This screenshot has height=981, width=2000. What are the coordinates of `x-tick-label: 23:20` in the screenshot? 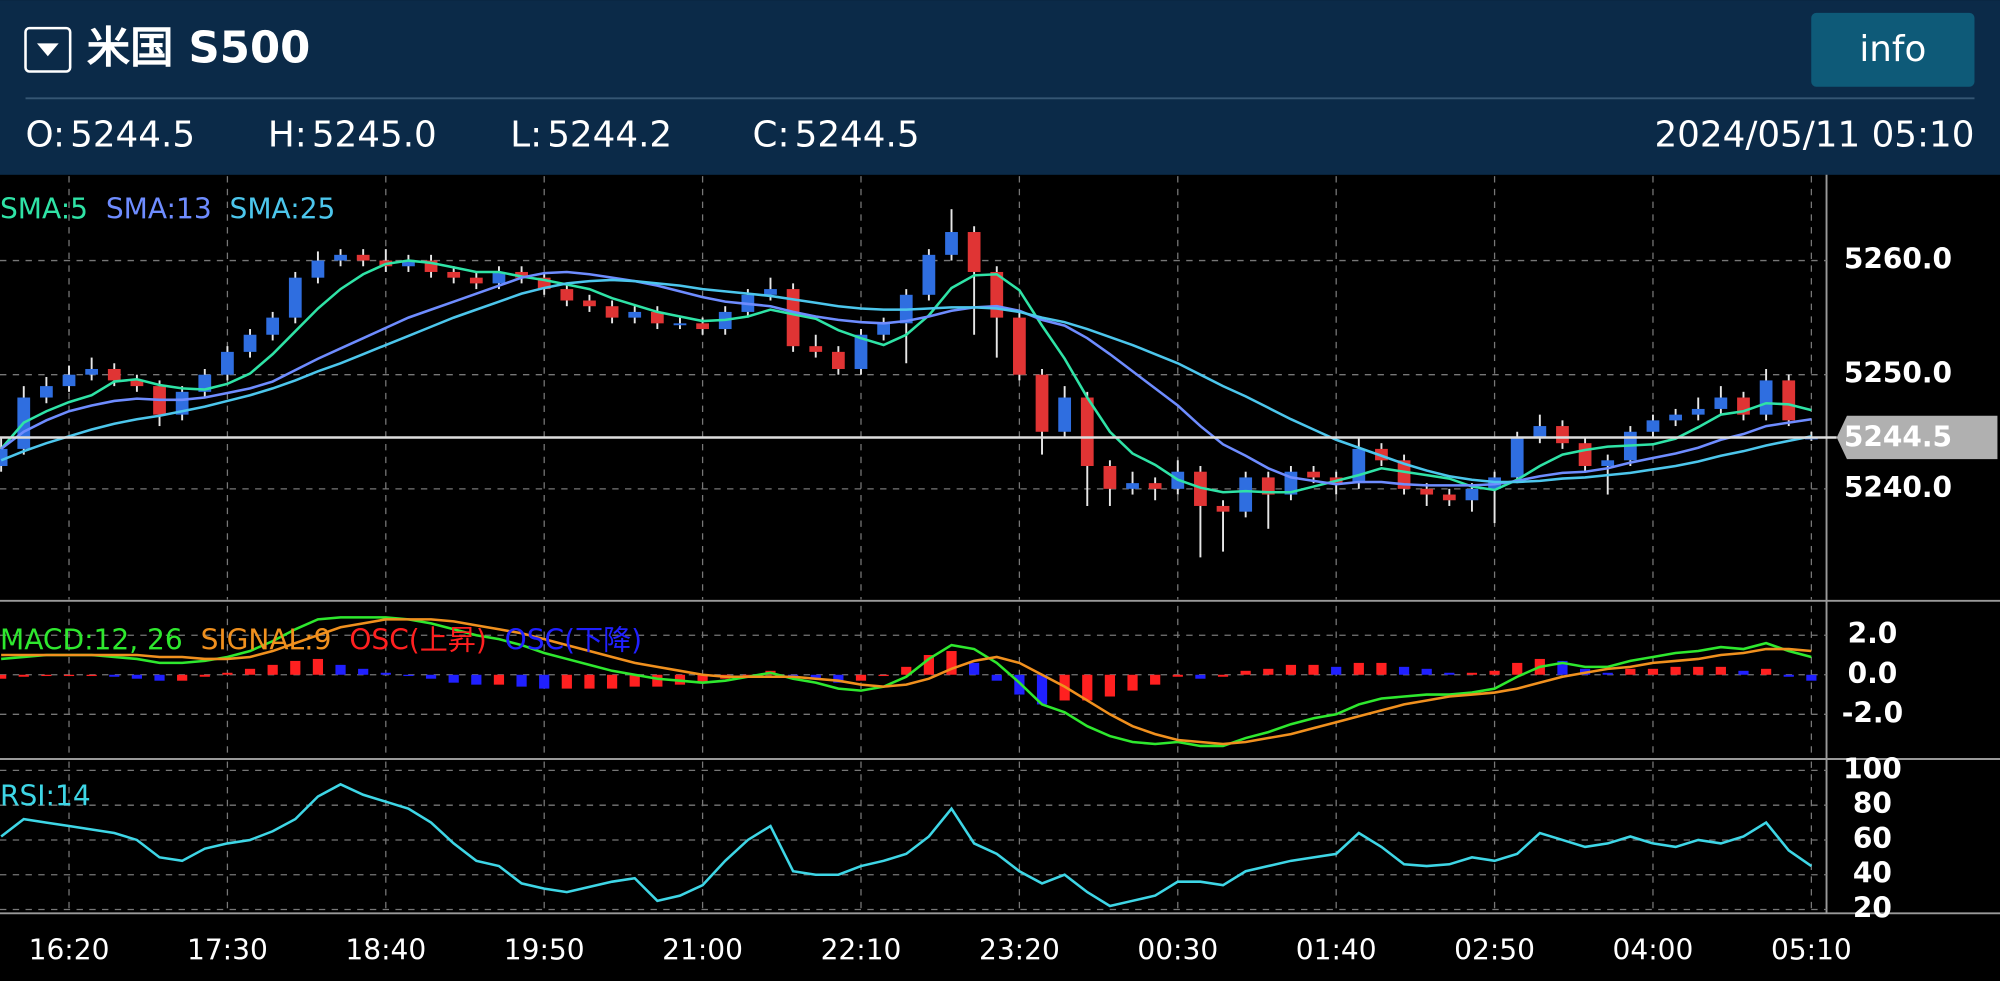 It's located at (1019, 950).